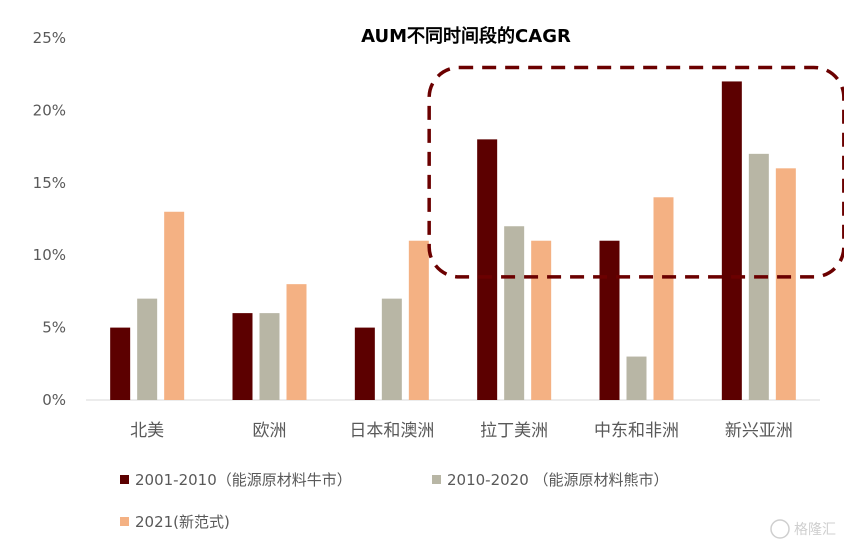 The width and height of the screenshot is (844, 550). Describe the element at coordinates (54, 400) in the screenshot. I see `y-tick-label: 0%` at that location.